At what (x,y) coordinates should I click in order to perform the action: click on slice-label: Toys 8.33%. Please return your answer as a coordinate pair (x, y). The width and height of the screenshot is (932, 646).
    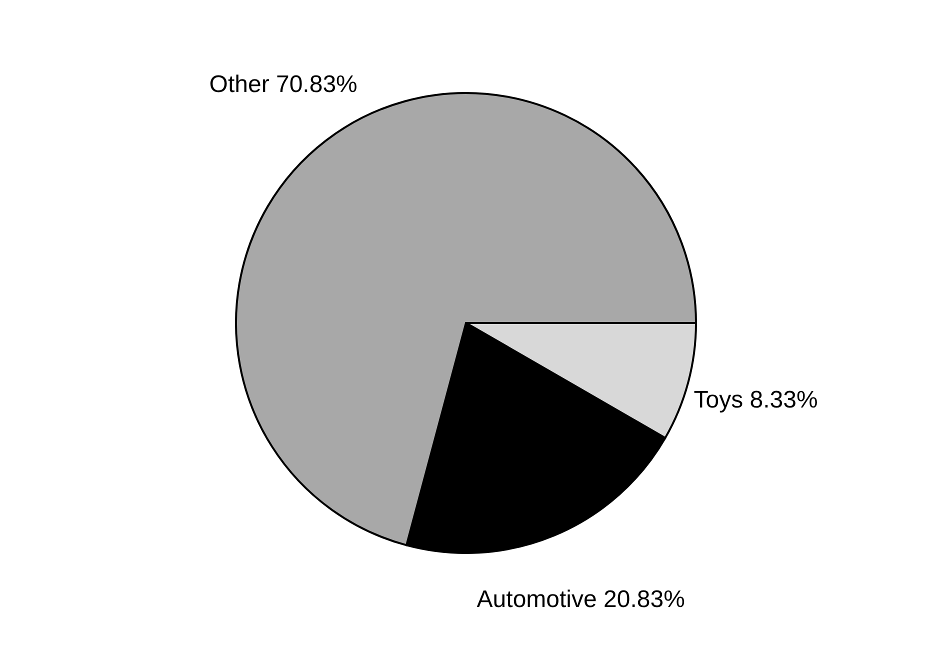
    Looking at the image, I should click on (756, 400).